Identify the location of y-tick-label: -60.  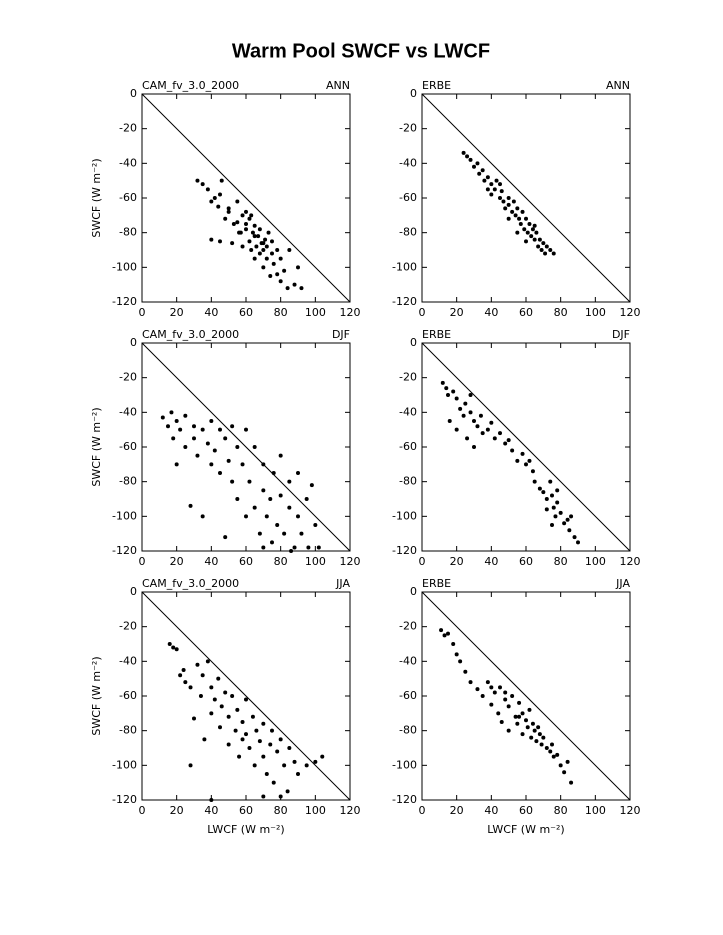
(128, 446).